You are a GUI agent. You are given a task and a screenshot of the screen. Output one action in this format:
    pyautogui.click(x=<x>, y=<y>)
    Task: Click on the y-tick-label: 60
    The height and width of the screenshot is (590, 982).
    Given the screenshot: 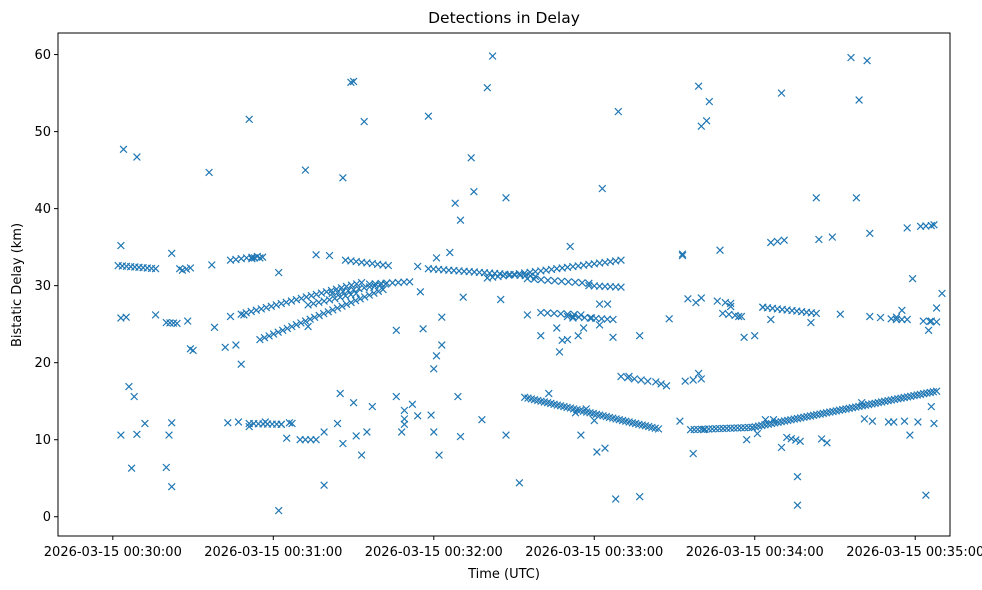 What is the action you would take?
    pyautogui.click(x=42, y=55)
    